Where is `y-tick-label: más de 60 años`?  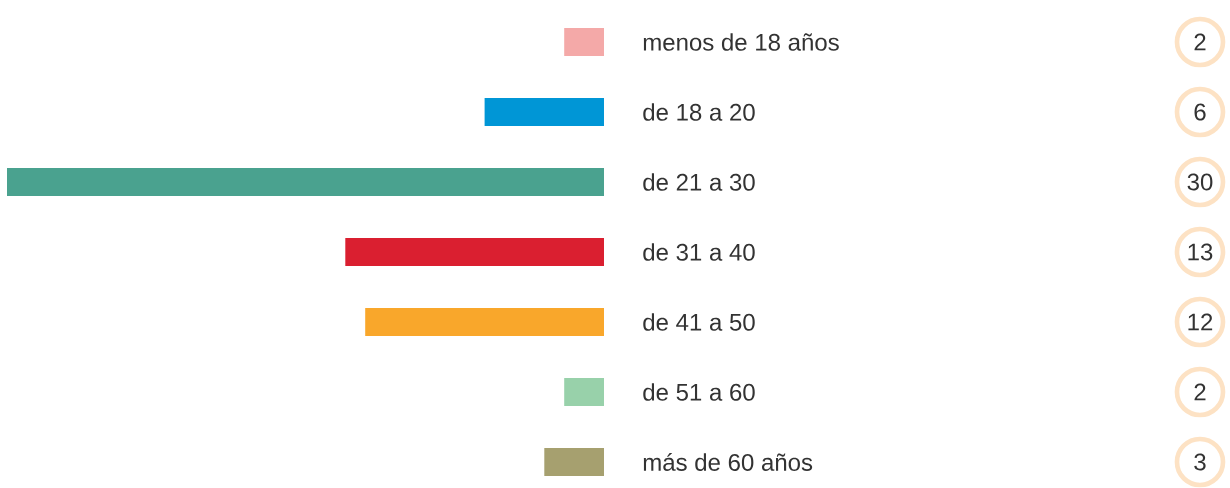 y-tick-label: más de 60 años is located at coordinates (728, 462).